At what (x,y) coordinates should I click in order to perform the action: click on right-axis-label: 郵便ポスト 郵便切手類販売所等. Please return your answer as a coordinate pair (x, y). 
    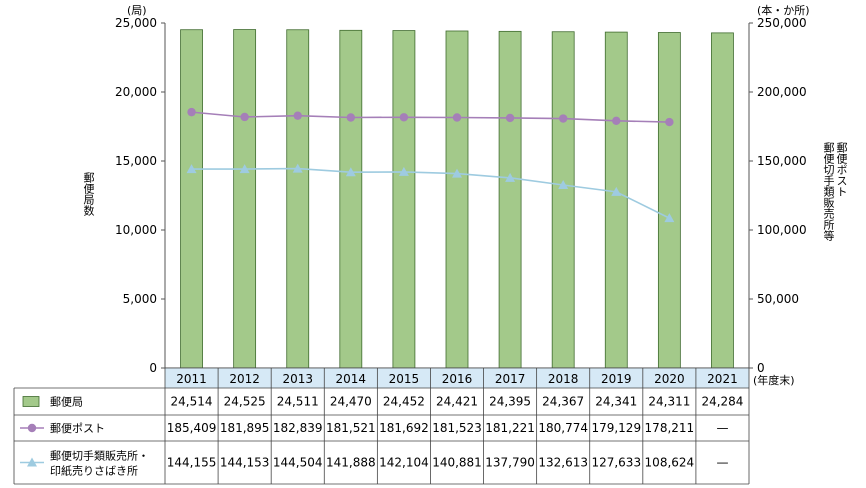
    Looking at the image, I should click on (835, 191).